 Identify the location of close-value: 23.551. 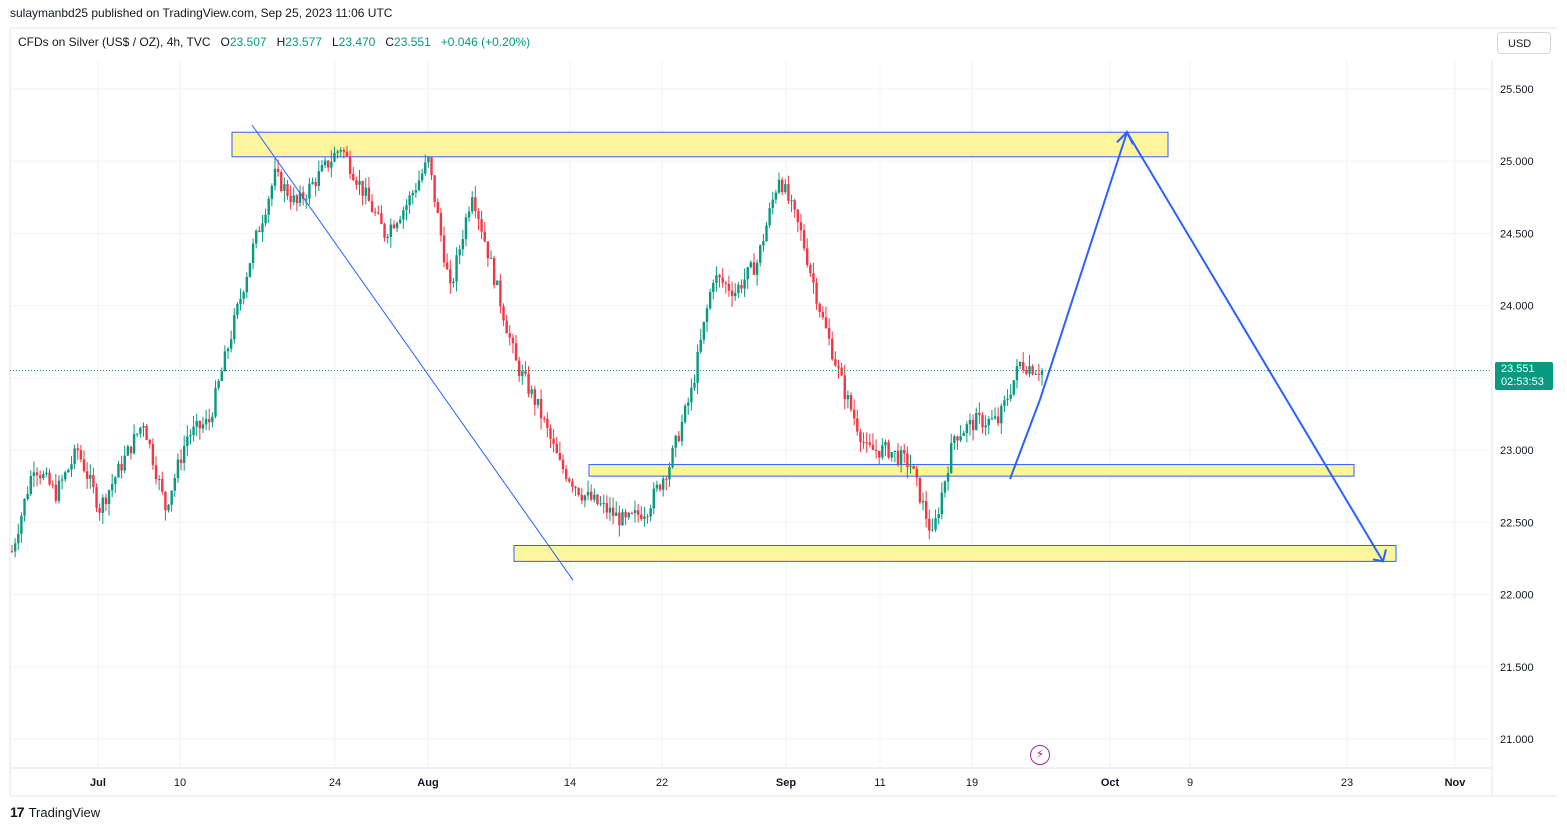
(412, 42).